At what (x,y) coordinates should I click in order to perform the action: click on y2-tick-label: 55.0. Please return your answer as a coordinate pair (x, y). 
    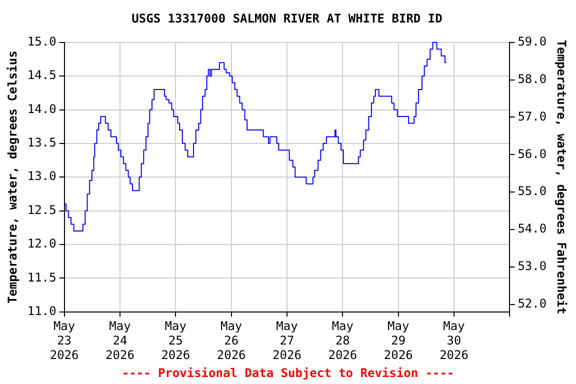
    Looking at the image, I should click on (532, 191).